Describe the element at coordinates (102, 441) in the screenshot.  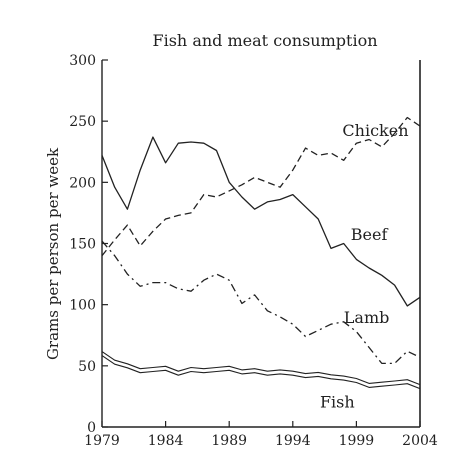
I see `x-tick-label: 1979` at that location.